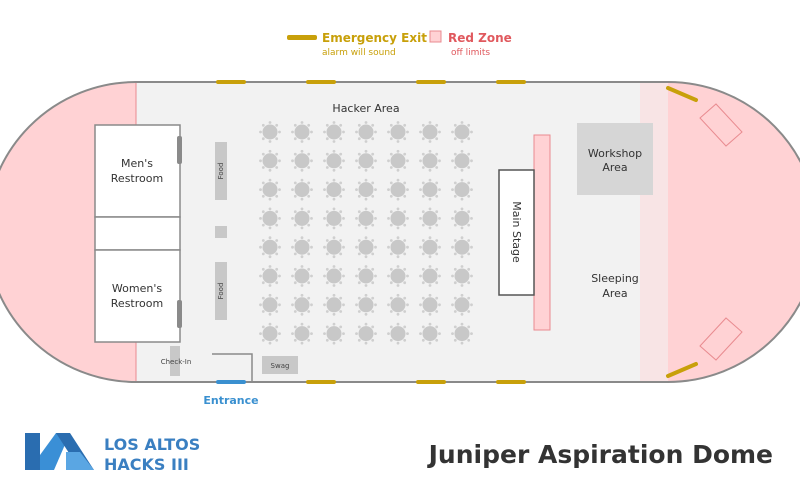  What do you see at coordinates (137, 178) in the screenshot?
I see `mens-restroom-label-2: Restroom` at bounding box center [137, 178].